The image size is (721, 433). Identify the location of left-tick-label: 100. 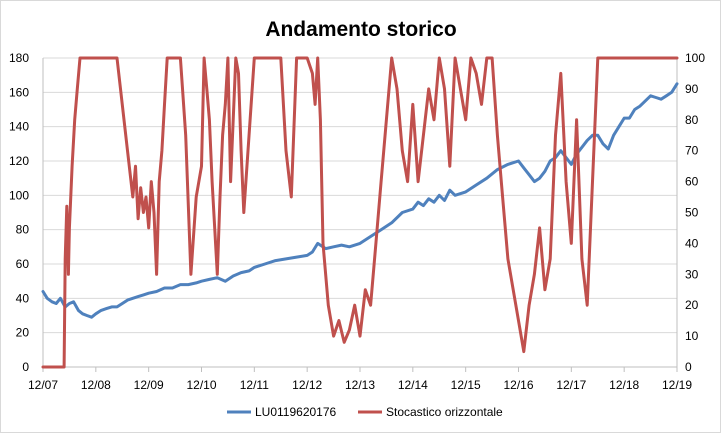
(19, 195).